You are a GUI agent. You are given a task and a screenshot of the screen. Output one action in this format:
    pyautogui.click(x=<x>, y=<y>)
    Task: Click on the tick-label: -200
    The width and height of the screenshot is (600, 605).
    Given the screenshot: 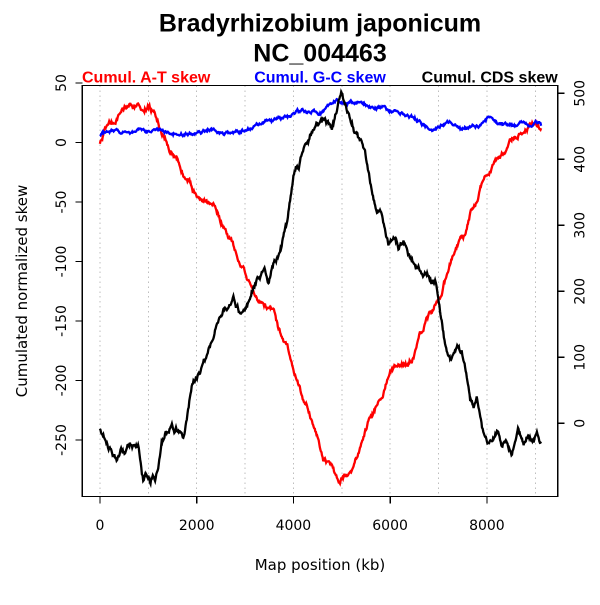 What is the action you would take?
    pyautogui.click(x=62, y=381)
    